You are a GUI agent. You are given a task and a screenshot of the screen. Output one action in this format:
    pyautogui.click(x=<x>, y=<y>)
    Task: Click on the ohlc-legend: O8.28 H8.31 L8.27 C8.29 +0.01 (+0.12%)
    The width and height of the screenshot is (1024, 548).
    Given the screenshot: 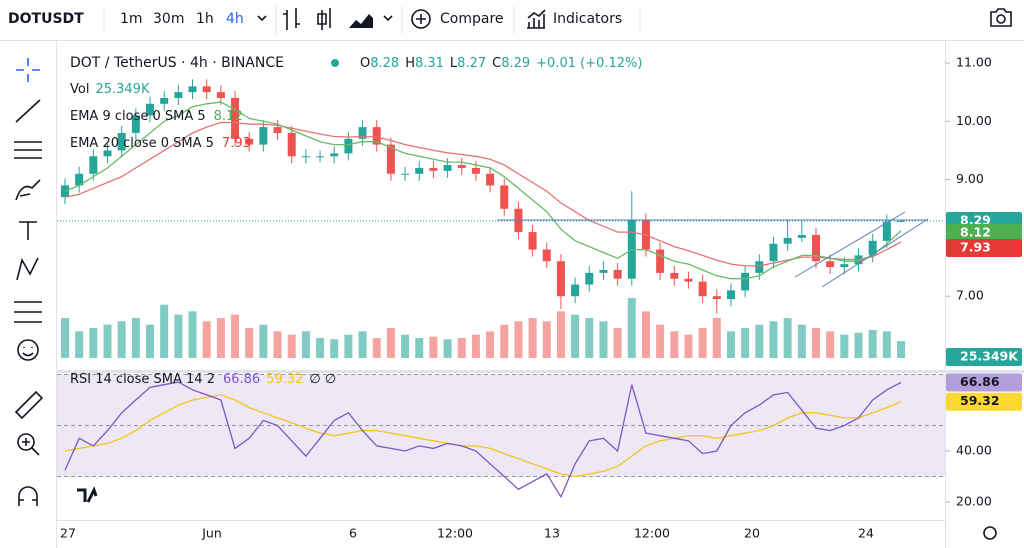 What is the action you would take?
    pyautogui.click(x=501, y=63)
    